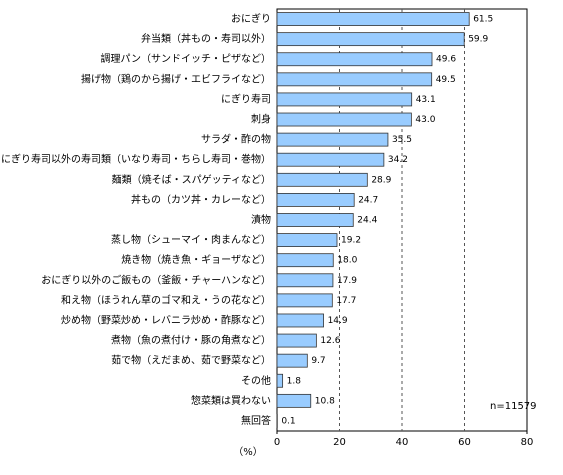 The width and height of the screenshot is (563, 475). Describe the element at coordinates (464, 442) in the screenshot. I see `x-tick-label: 60` at that location.